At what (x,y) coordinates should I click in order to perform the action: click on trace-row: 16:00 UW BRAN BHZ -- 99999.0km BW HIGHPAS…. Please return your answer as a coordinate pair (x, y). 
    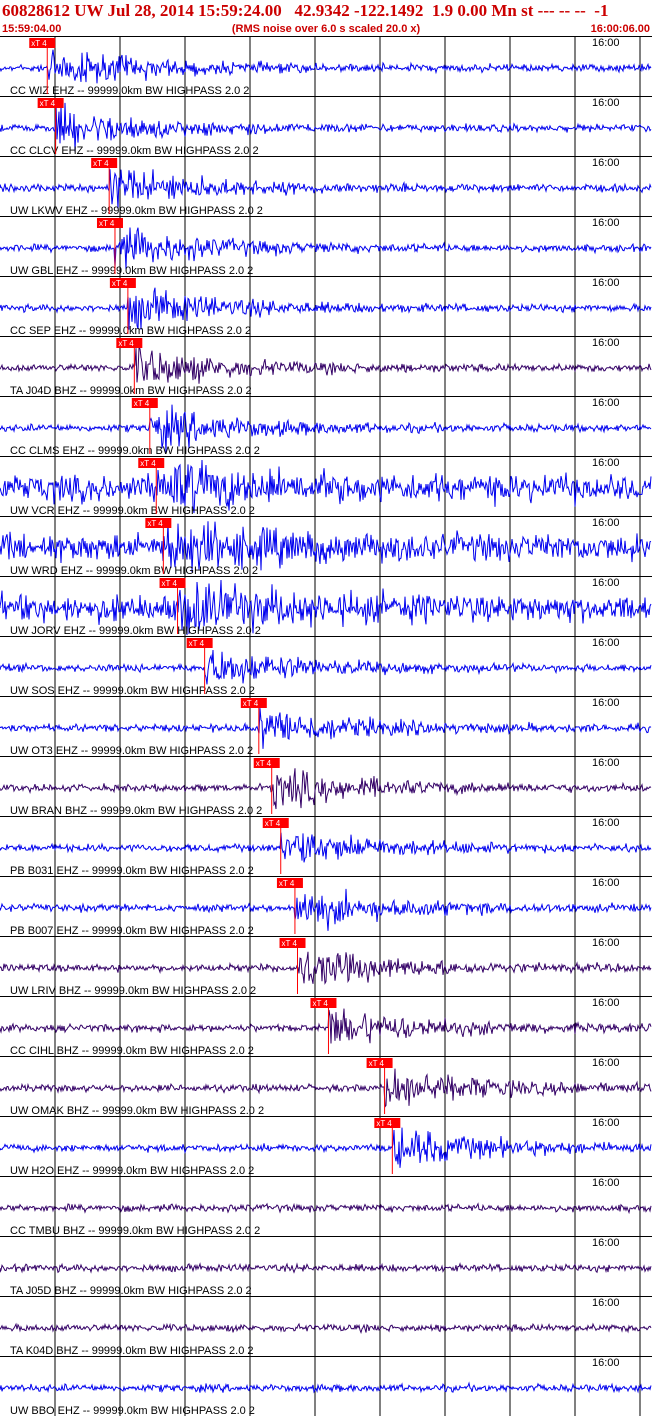
    Looking at the image, I should click on (326, 786).